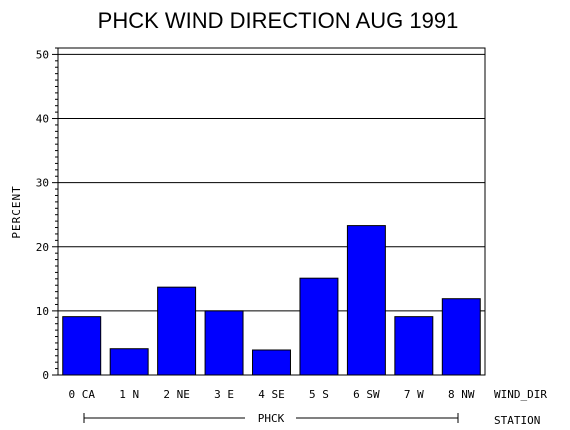  What do you see at coordinates (47, 214) in the screenshot?
I see `y-axis: 0 10 20 30 40 50` at bounding box center [47, 214].